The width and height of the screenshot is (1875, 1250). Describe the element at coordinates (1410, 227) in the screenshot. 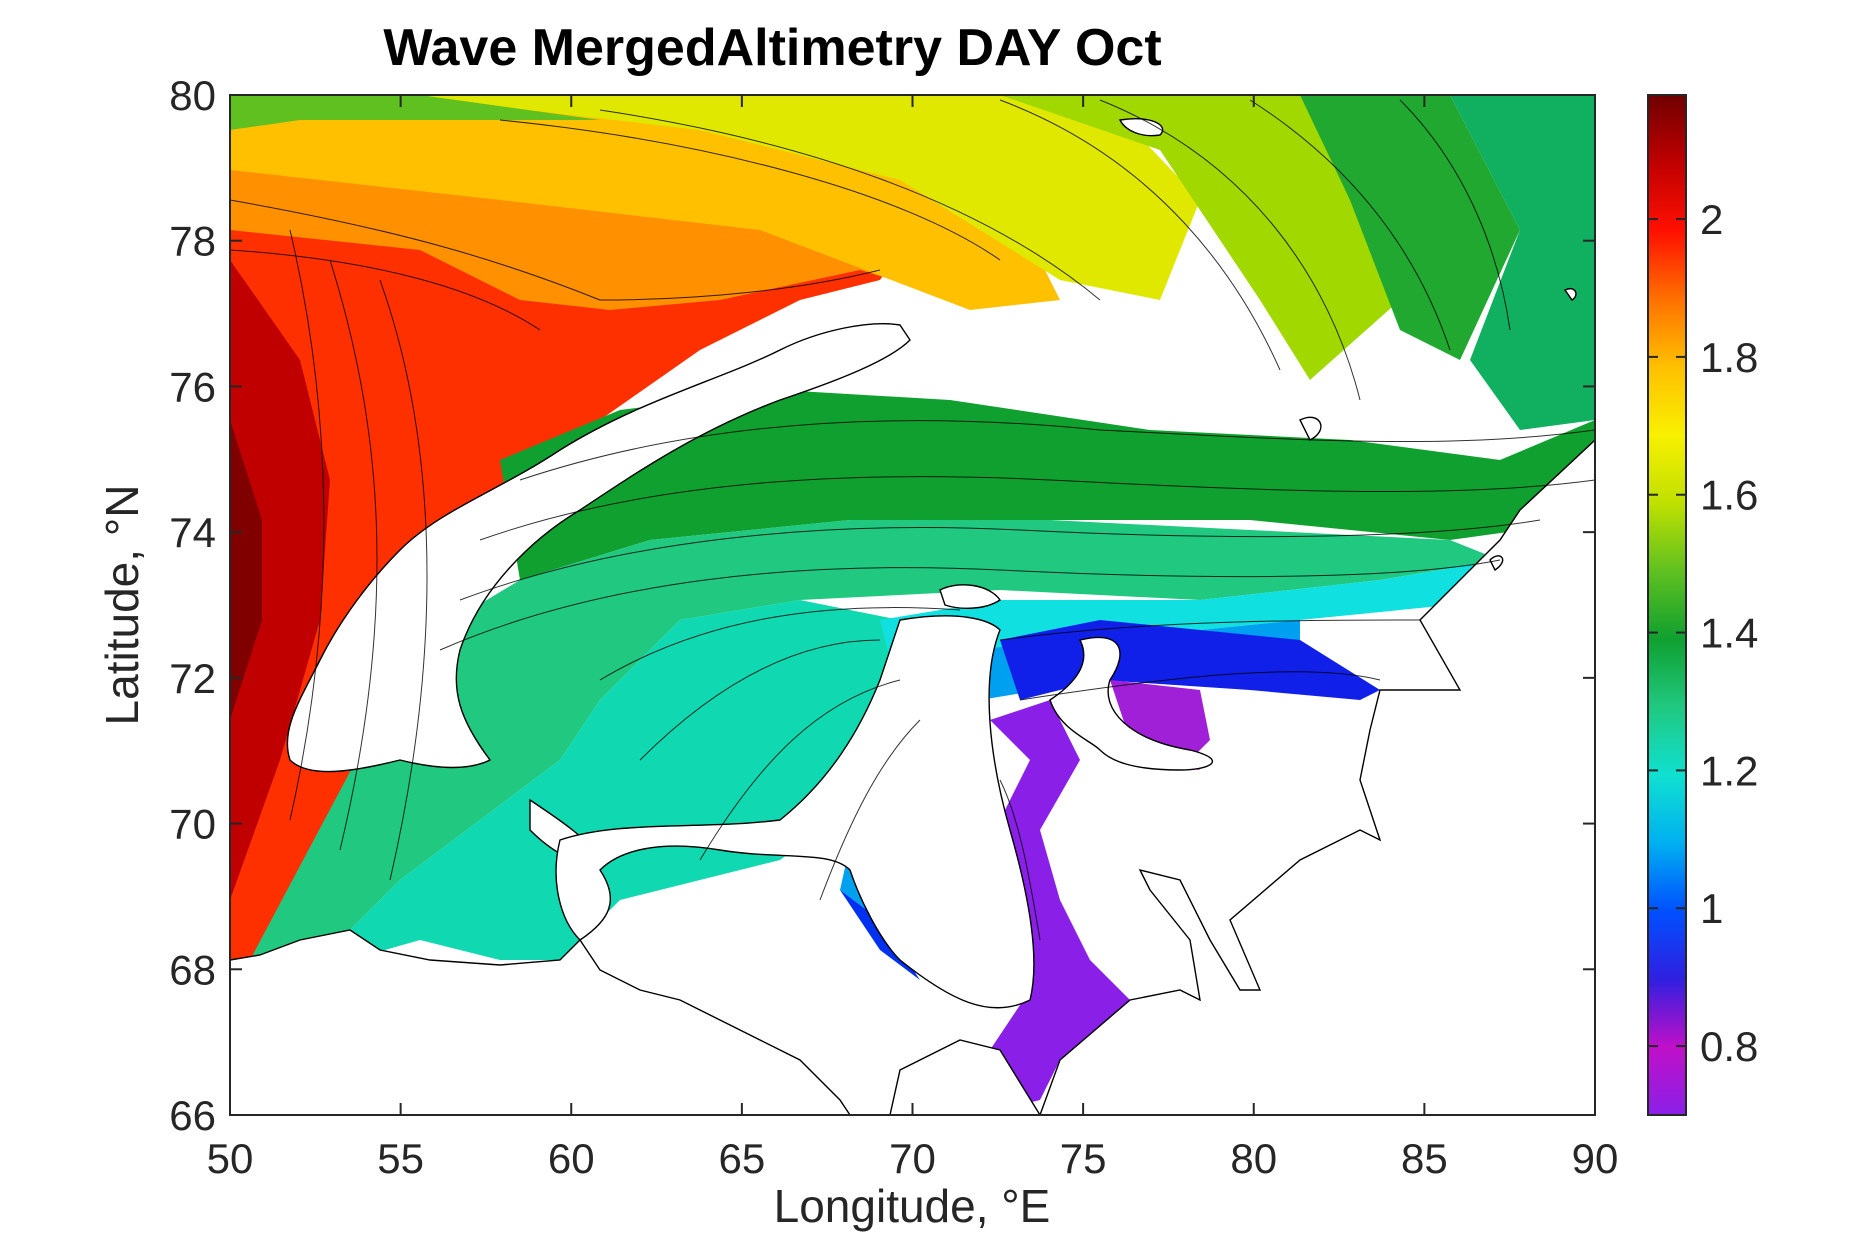

I see `field-band-green-north` at that location.